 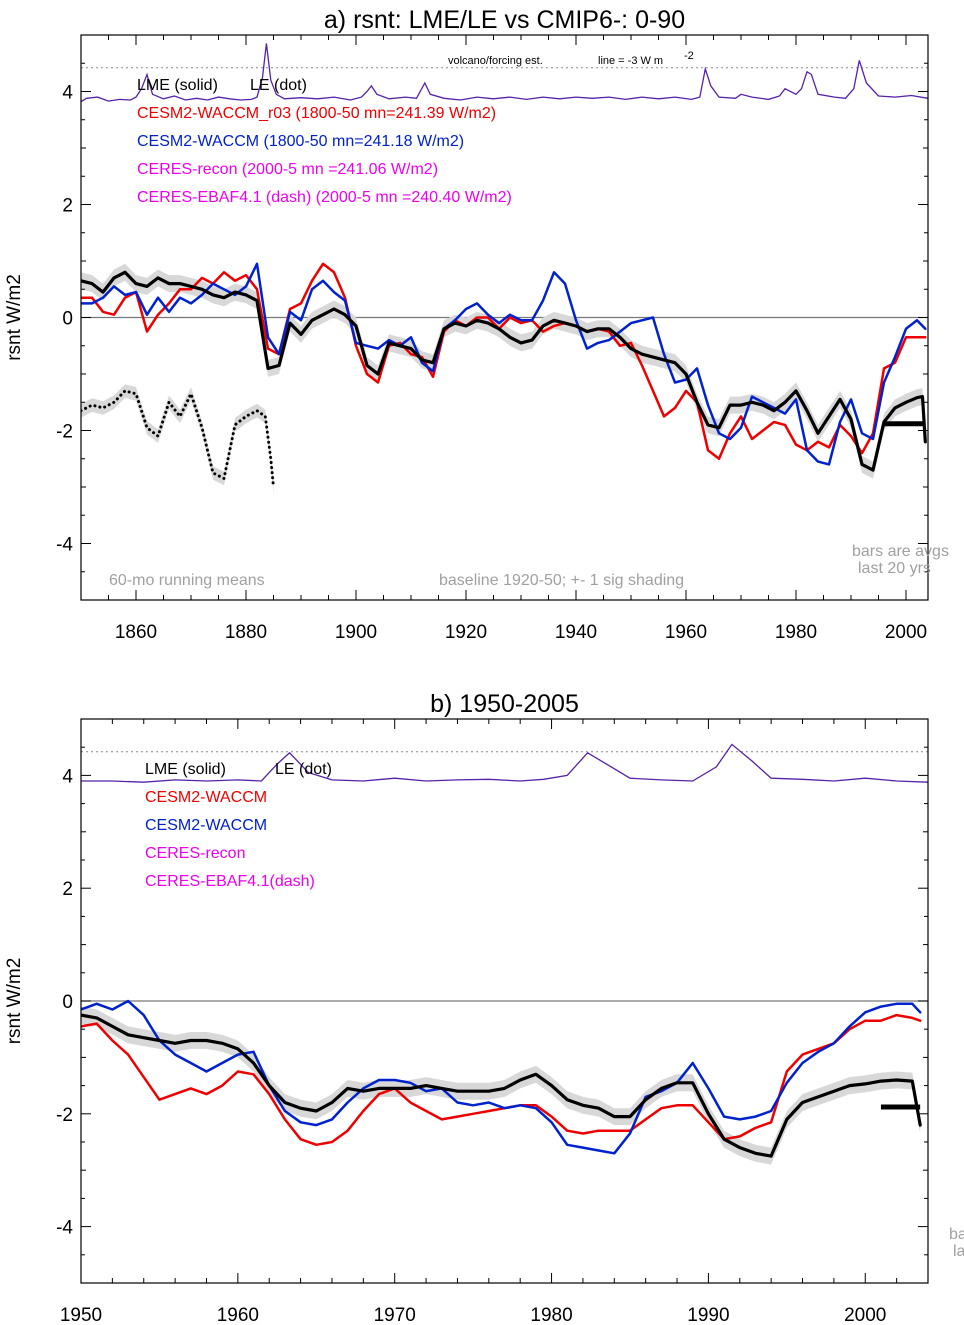 I want to click on legend-entry: CESM2-WACCM (1800-50 mn=241.18 W/m2), so click(x=300, y=141).